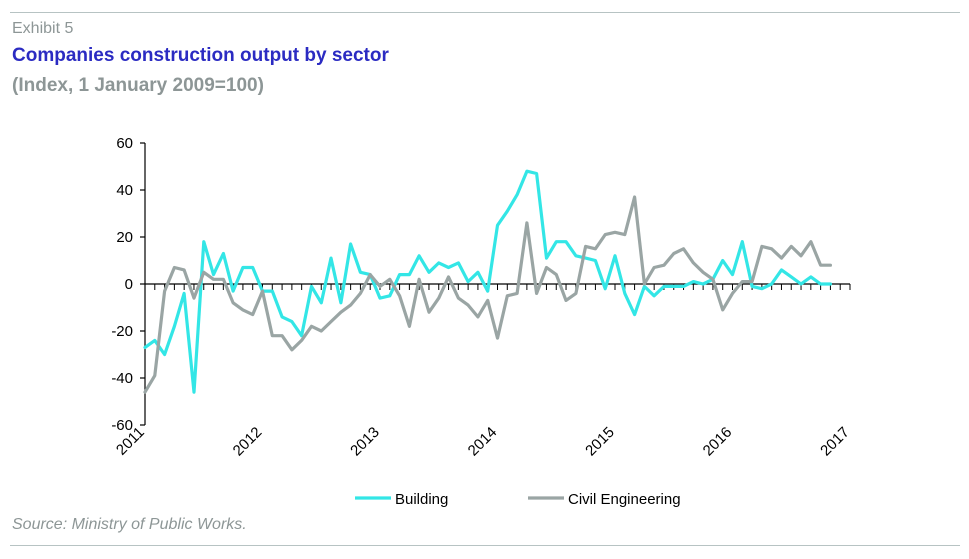 The width and height of the screenshot is (969, 559). I want to click on legend-label-civil-engineering: Civil Engineering, so click(624, 499).